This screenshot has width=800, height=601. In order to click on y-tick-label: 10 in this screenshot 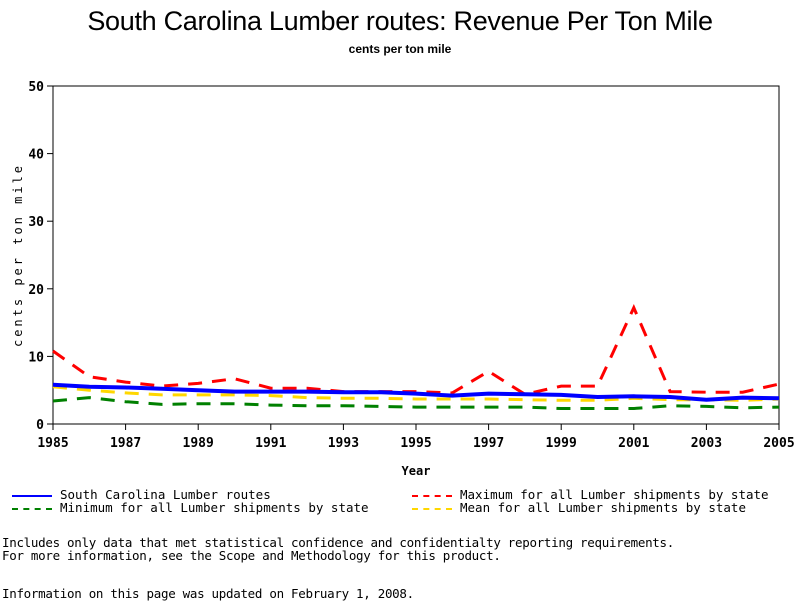, I will do `click(36, 357)`.